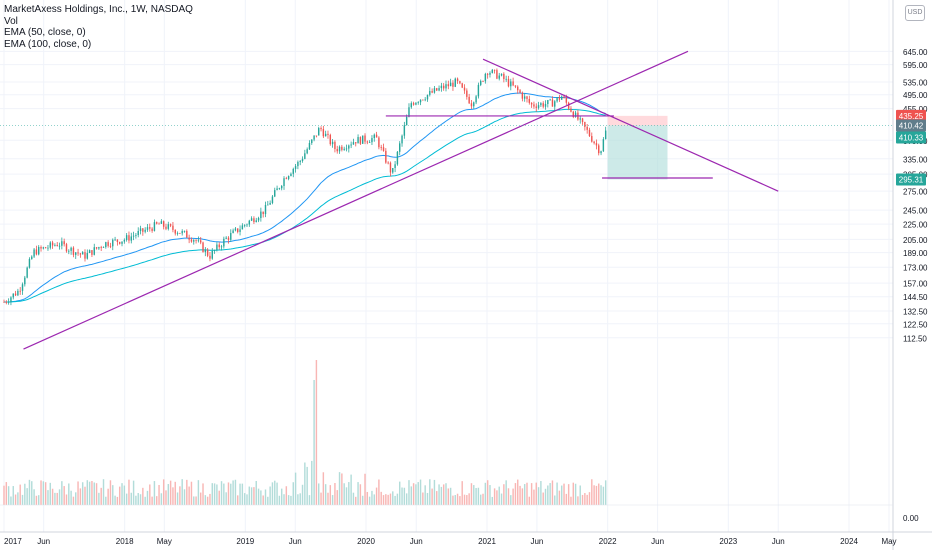  What do you see at coordinates (728, 541) in the screenshot?
I see `x-tick-label: 2023` at bounding box center [728, 541].